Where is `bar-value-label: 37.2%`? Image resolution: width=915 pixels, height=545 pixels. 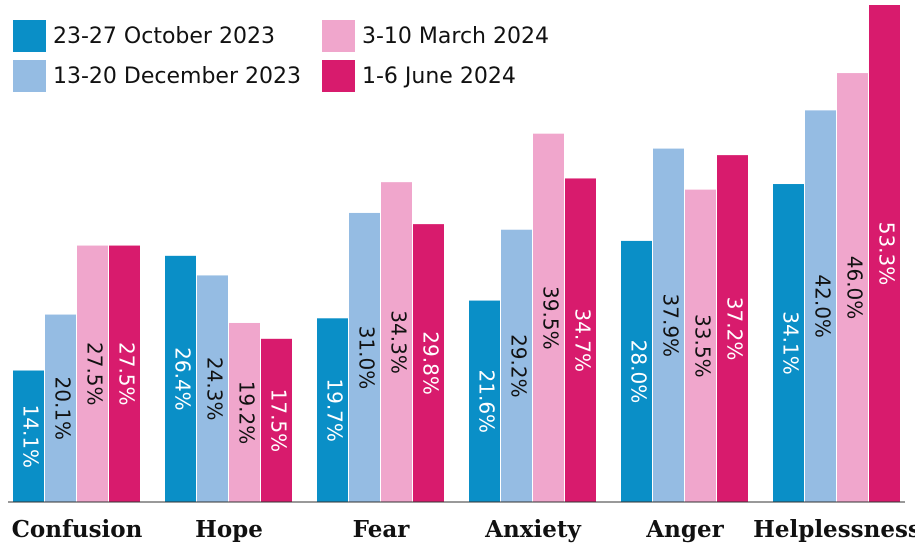 bar-value-label: 37.2% is located at coordinates (735, 329).